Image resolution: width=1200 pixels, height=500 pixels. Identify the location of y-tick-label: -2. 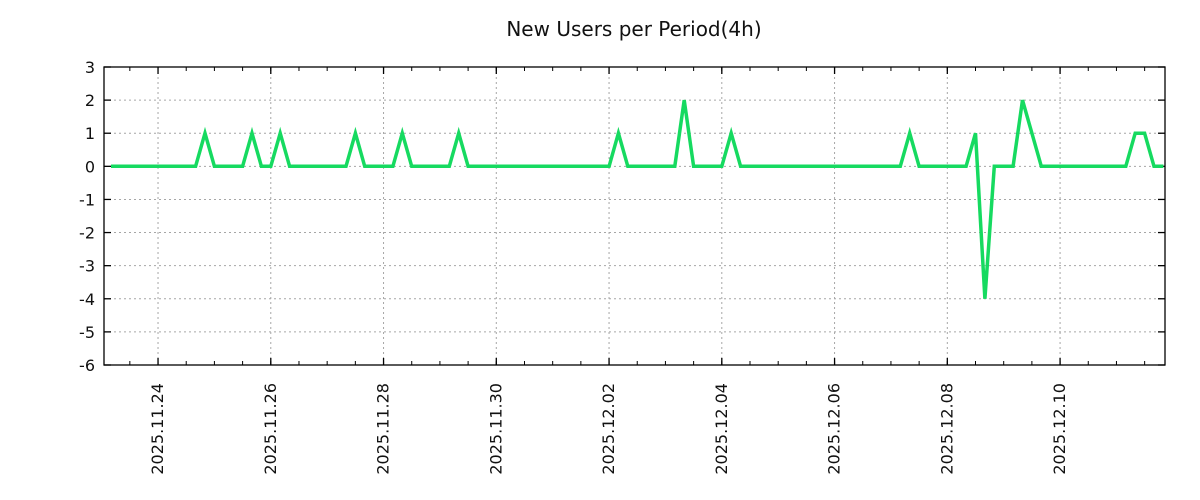
(87, 233).